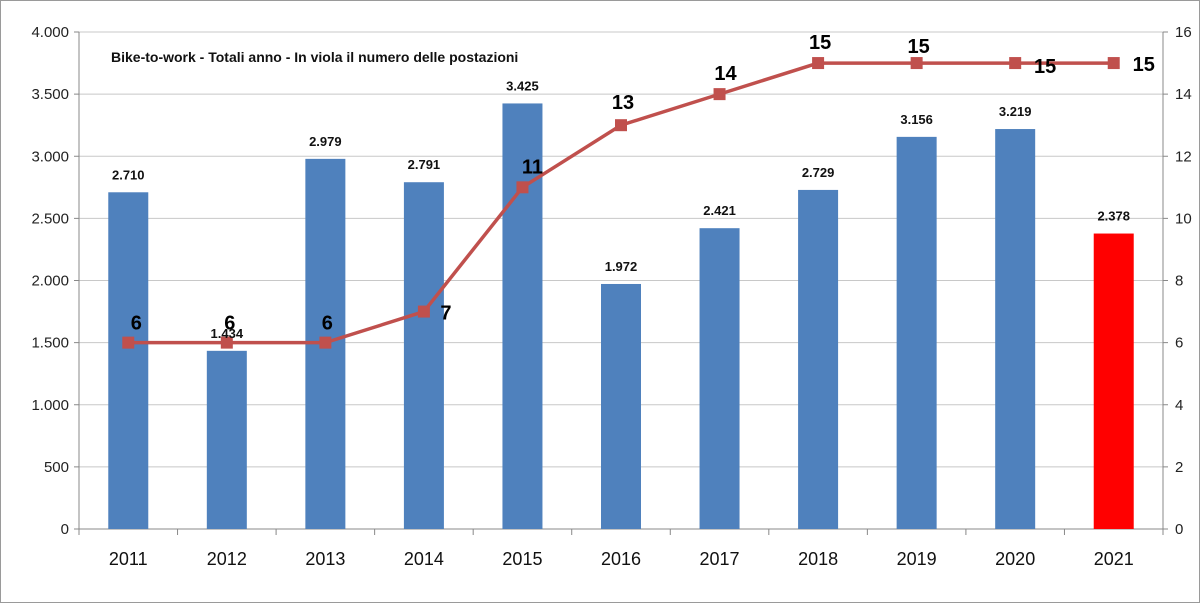 The width and height of the screenshot is (1200, 604). What do you see at coordinates (424, 164) in the screenshot?
I see `bar-value-label: 2.791` at bounding box center [424, 164].